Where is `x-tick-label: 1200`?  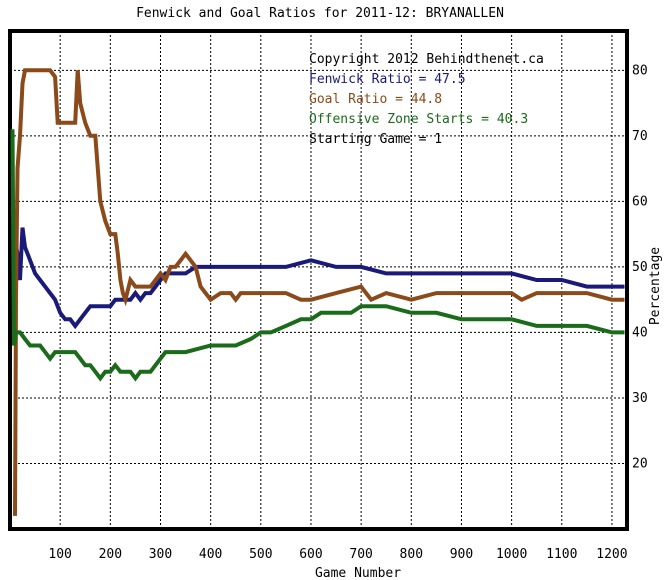
x-tick-label: 1200 is located at coordinates (611, 554).